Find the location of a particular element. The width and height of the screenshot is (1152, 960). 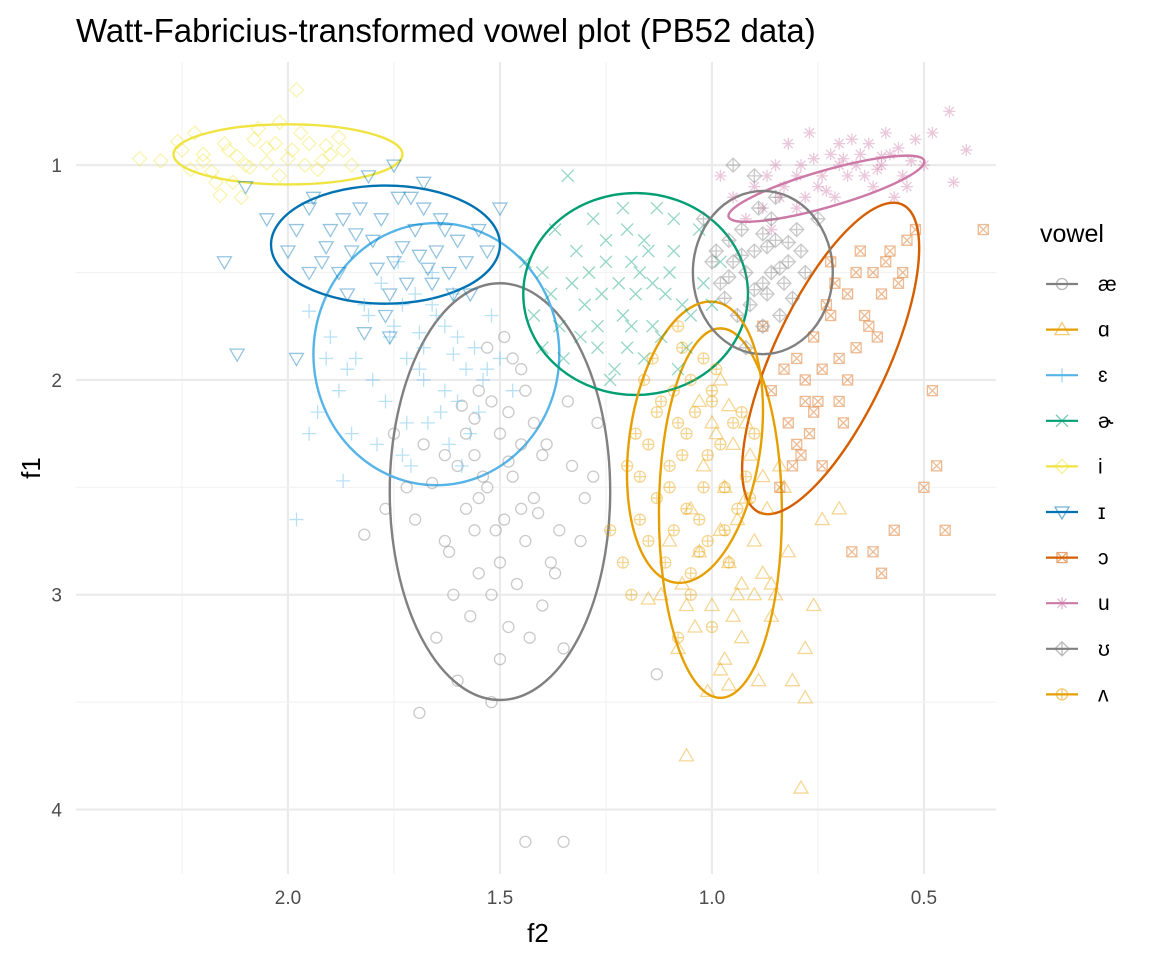

series-points is located at coordinates (682, 482).